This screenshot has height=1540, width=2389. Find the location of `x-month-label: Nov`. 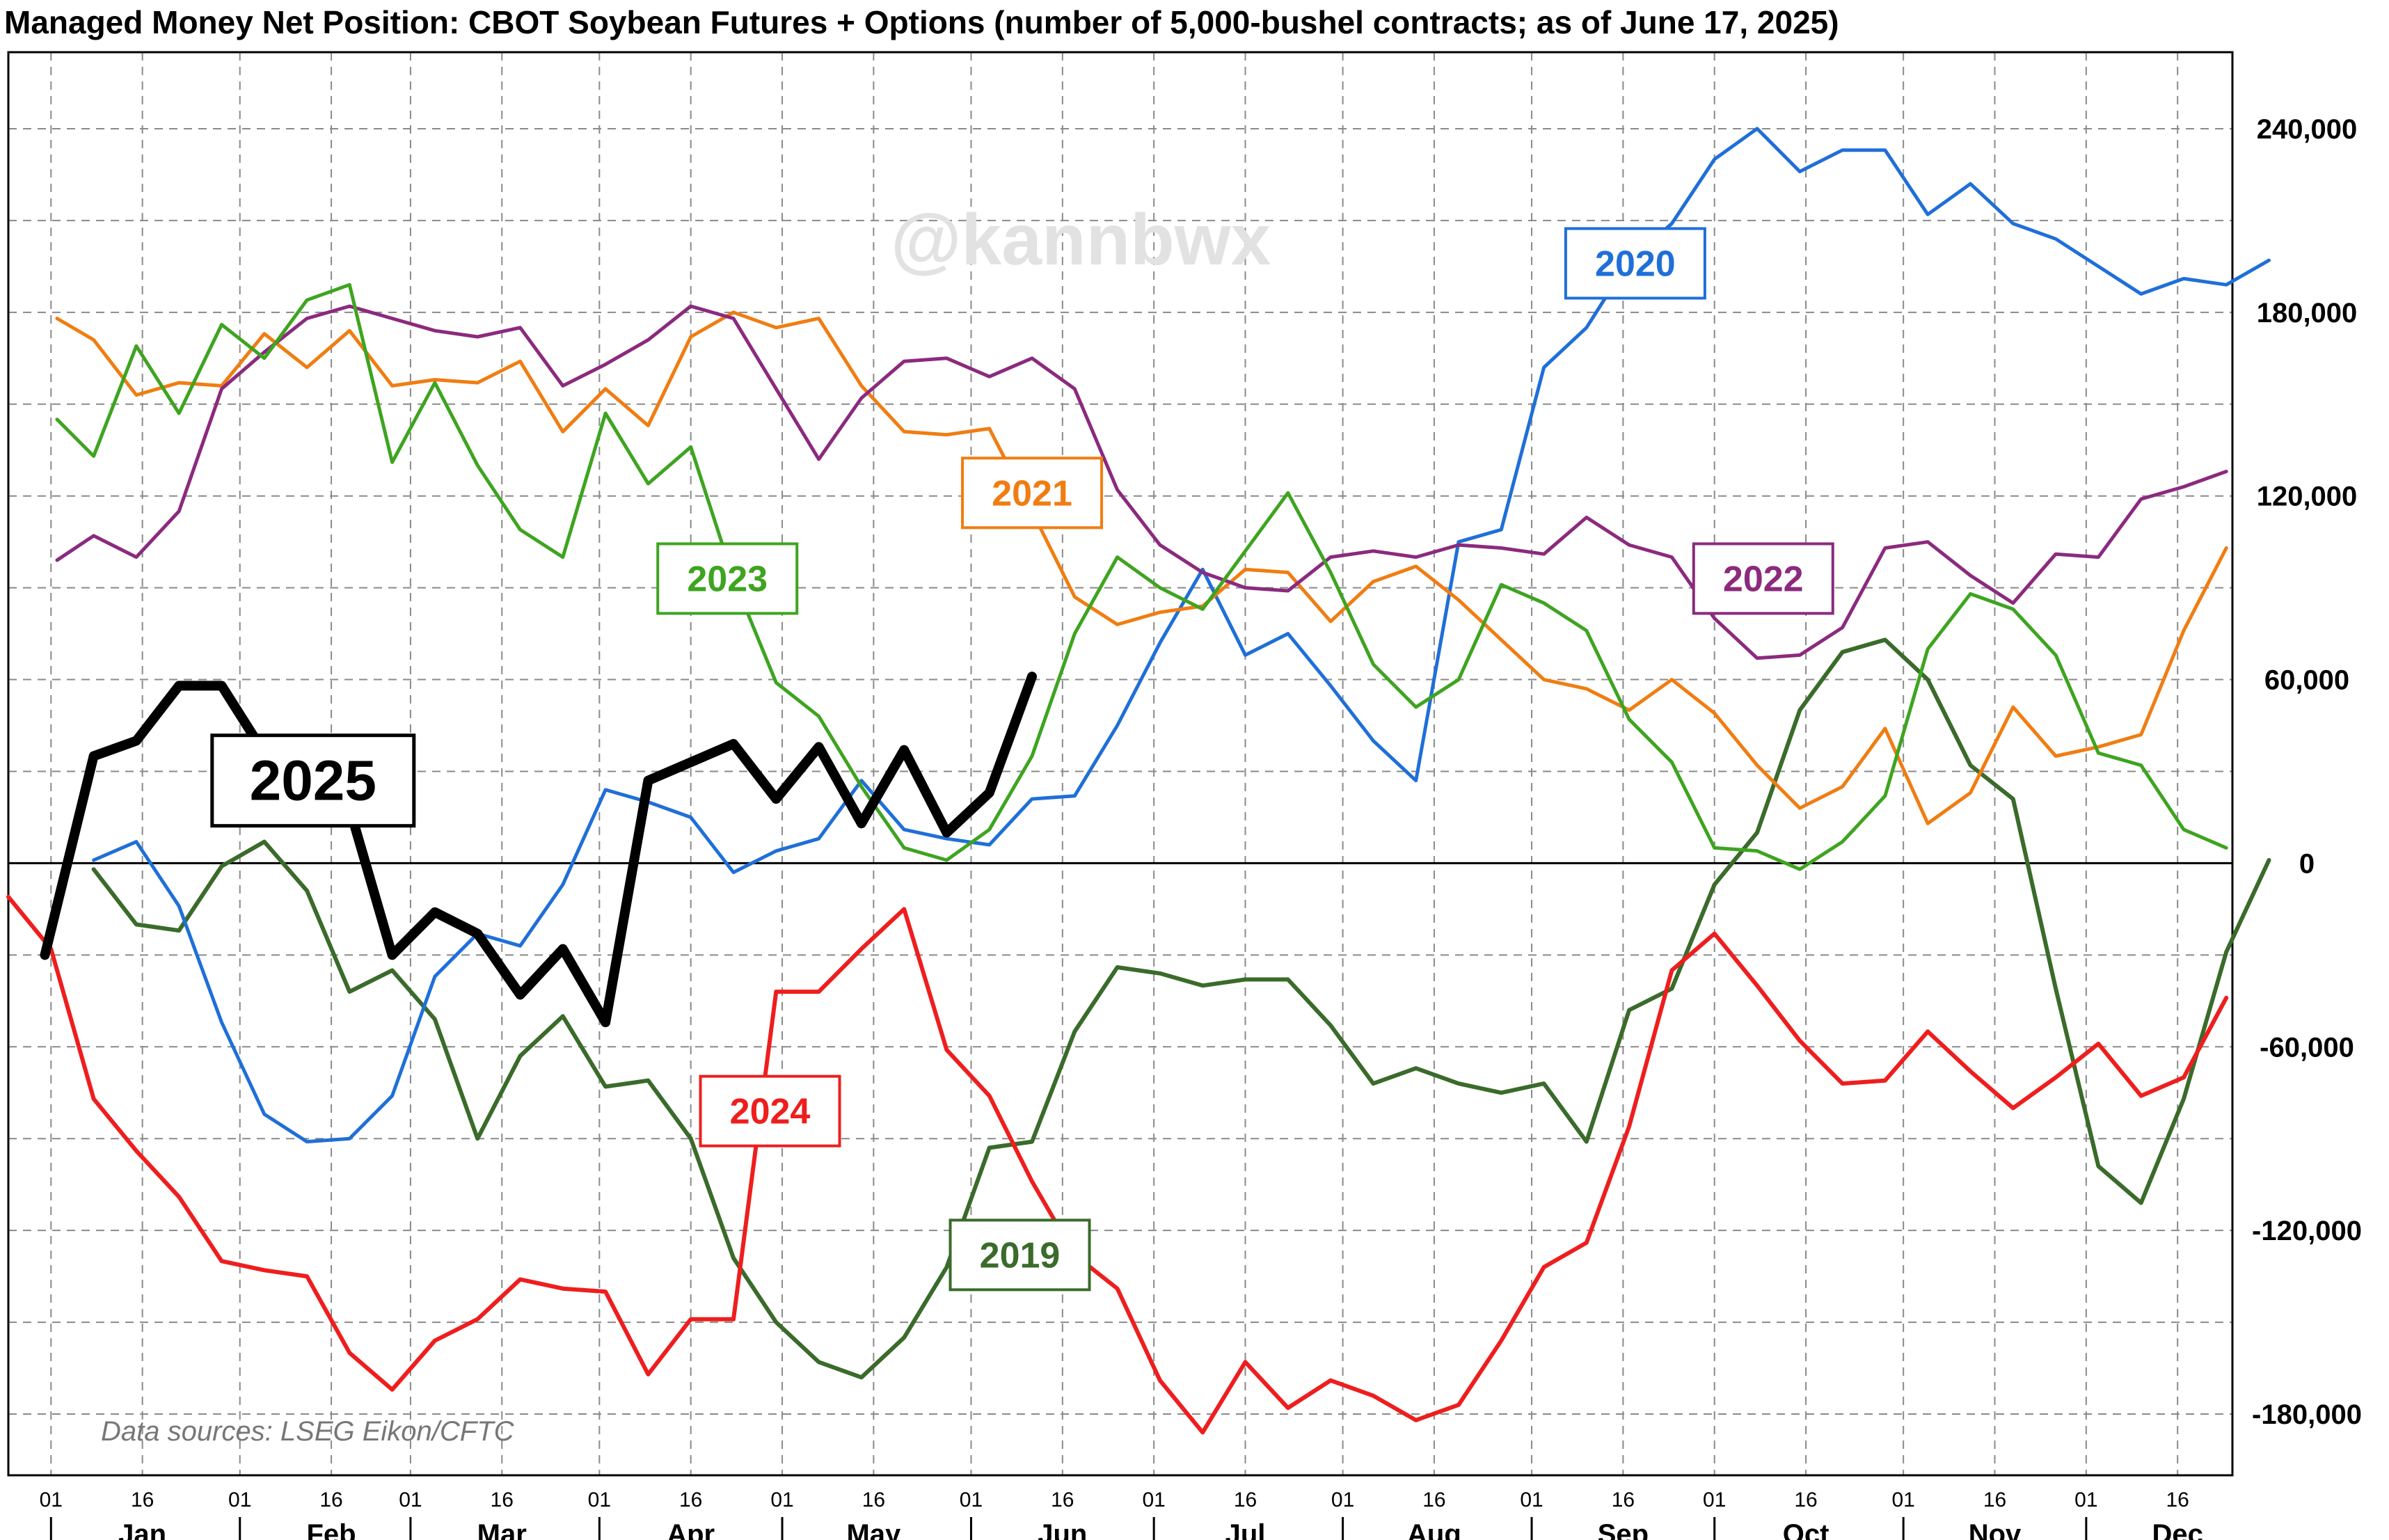

x-month-label: Nov is located at coordinates (1995, 1529).